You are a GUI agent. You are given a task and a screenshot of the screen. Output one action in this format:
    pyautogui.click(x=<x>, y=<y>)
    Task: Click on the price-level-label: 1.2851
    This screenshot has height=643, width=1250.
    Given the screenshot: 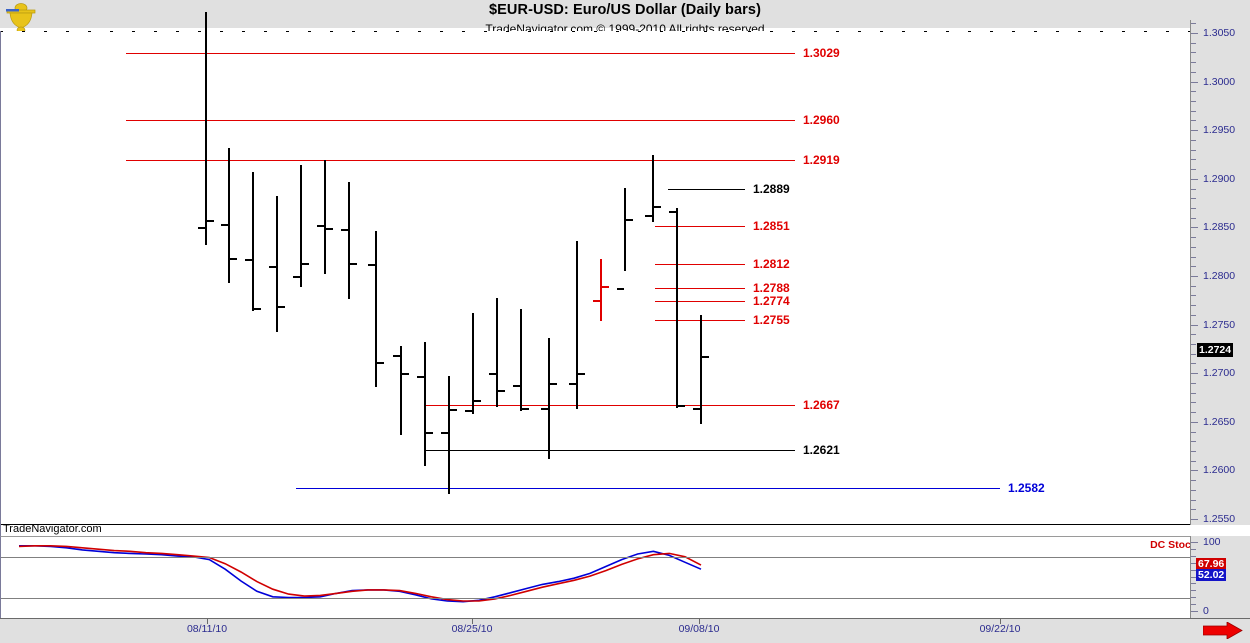 What is the action you would take?
    pyautogui.click(x=771, y=226)
    